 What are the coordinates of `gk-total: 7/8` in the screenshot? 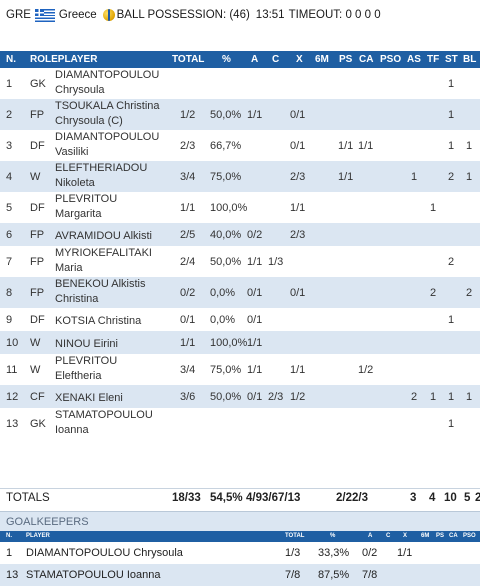 It's located at (293, 575).